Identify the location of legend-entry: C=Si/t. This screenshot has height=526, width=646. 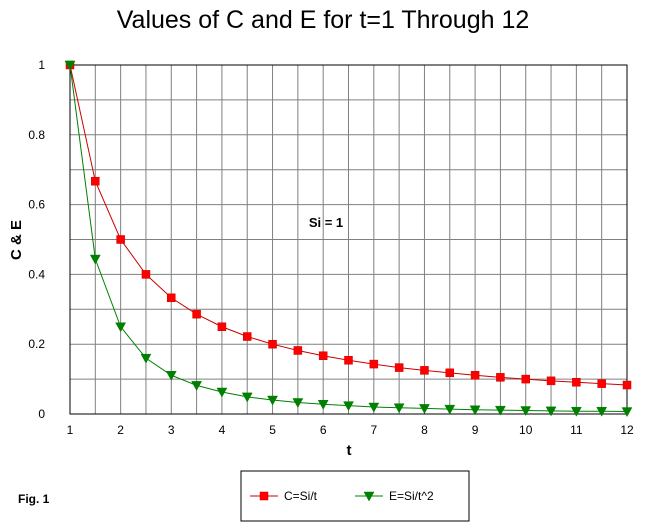
(284, 496).